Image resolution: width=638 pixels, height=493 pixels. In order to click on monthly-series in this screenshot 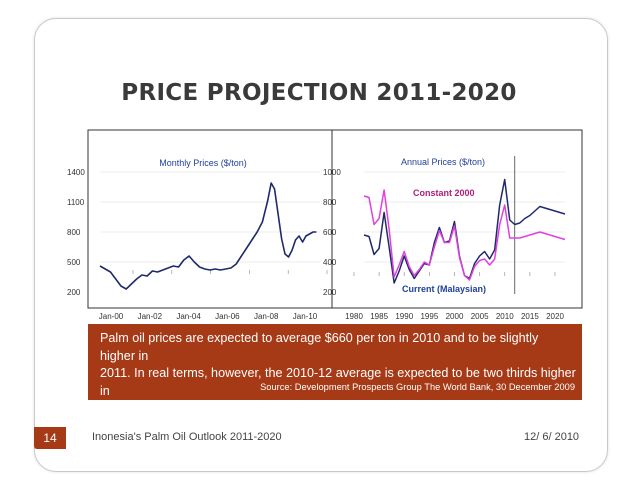, I will do `click(208, 236)`.